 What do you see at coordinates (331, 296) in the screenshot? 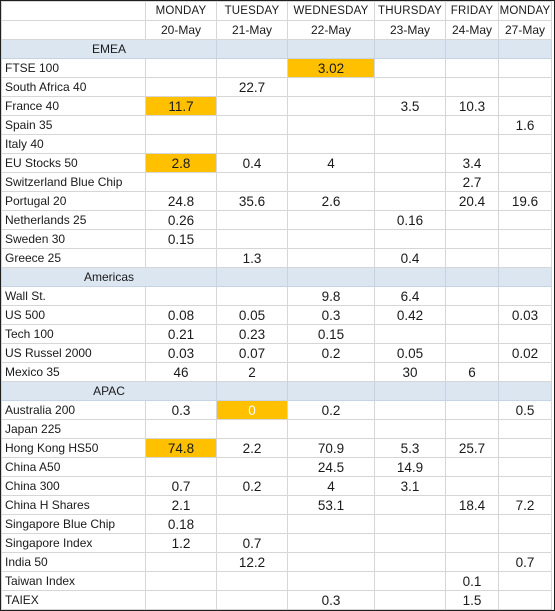
I see `value-cell: 9.8` at bounding box center [331, 296].